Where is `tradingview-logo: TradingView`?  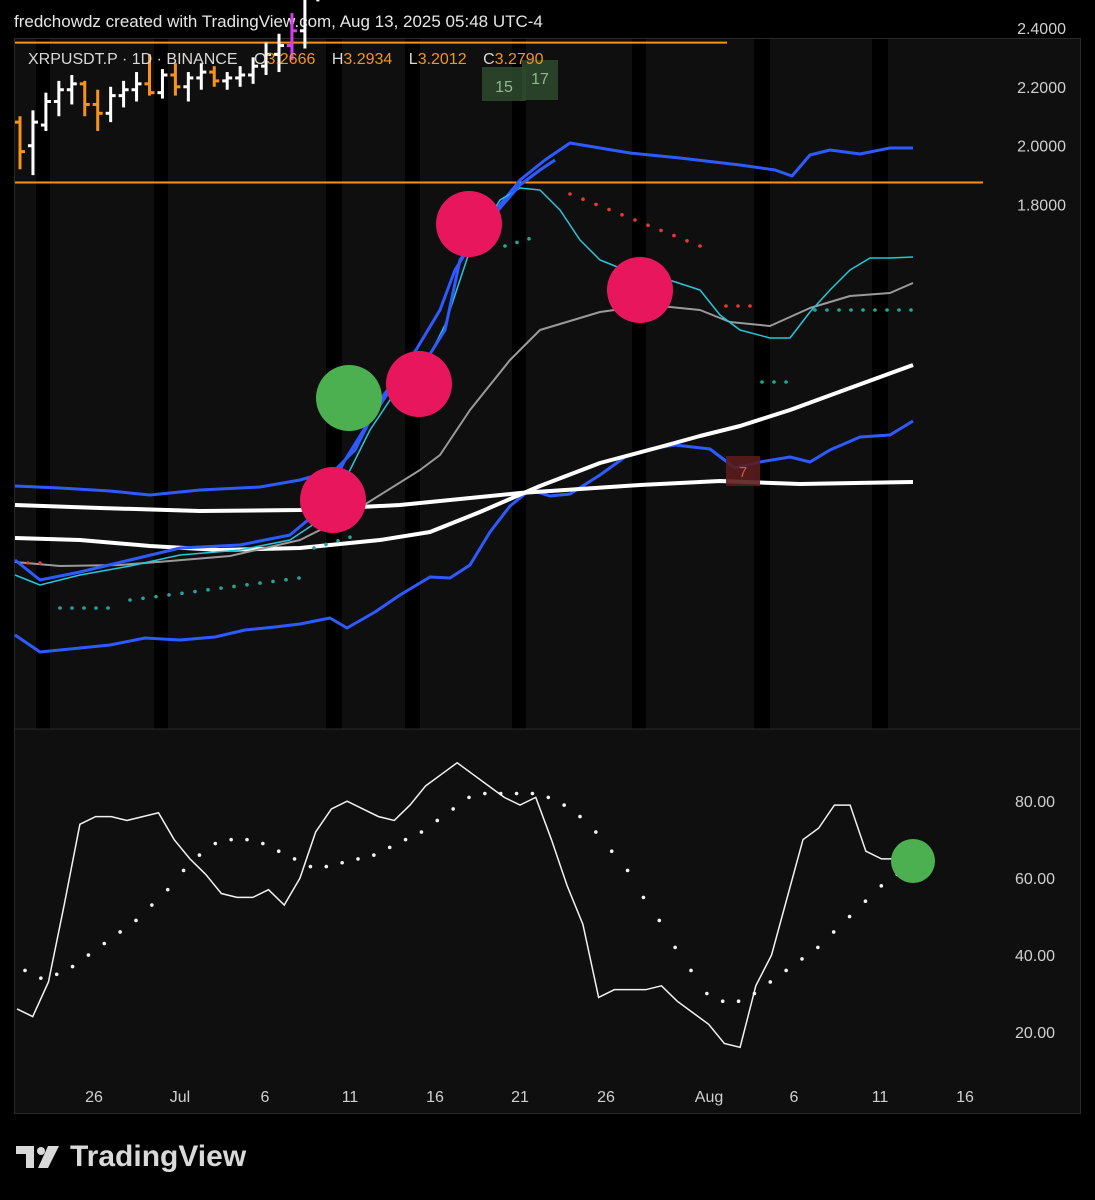 tradingview-logo: TradingView is located at coordinates (131, 1157).